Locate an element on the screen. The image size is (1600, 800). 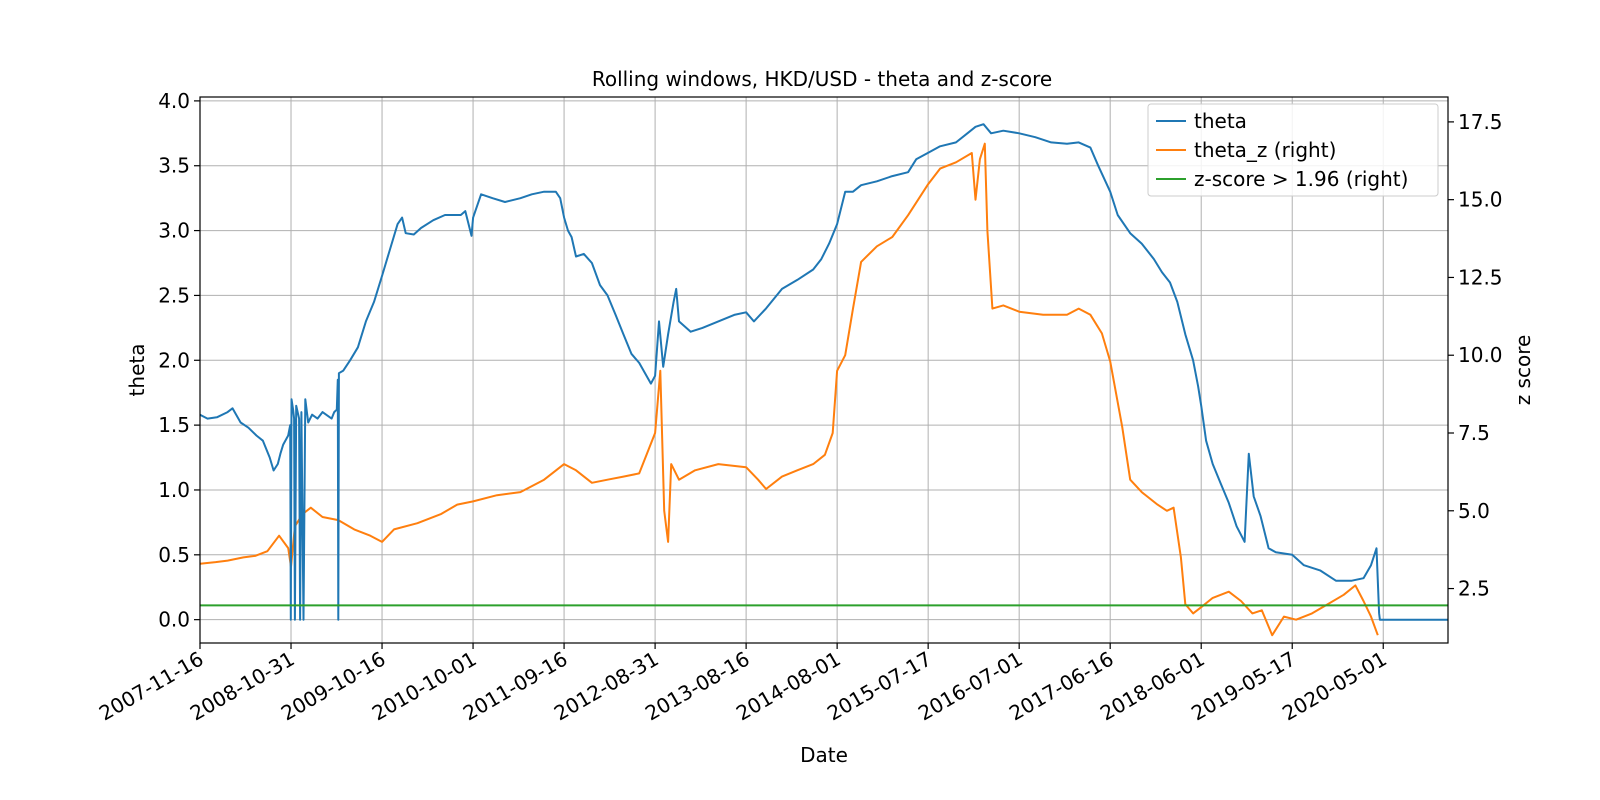
y2-axis-title: z score is located at coordinates (1523, 370).